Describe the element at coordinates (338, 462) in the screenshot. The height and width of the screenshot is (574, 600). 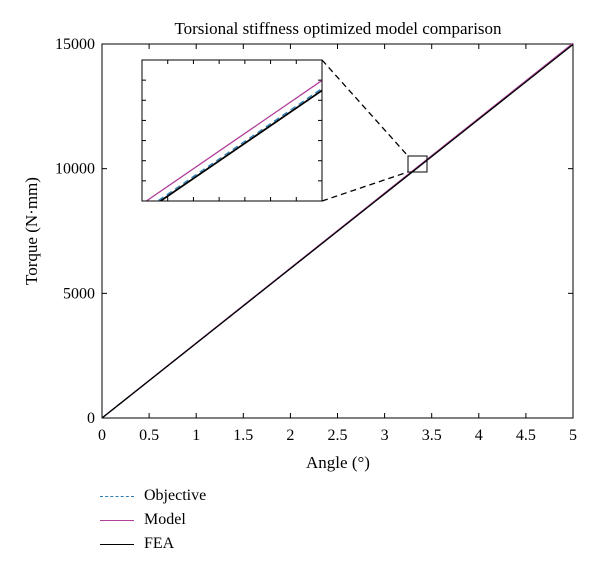
I see `x-axis-label: Angle (°)` at that location.